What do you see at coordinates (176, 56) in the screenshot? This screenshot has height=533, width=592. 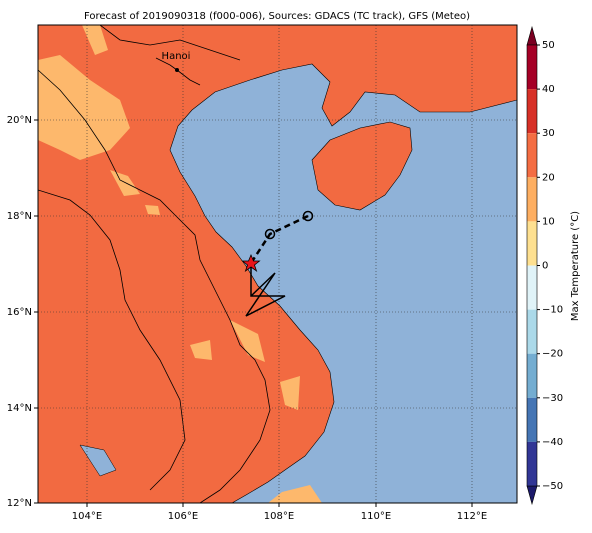 I see `city-label: Hanoi` at bounding box center [176, 56].